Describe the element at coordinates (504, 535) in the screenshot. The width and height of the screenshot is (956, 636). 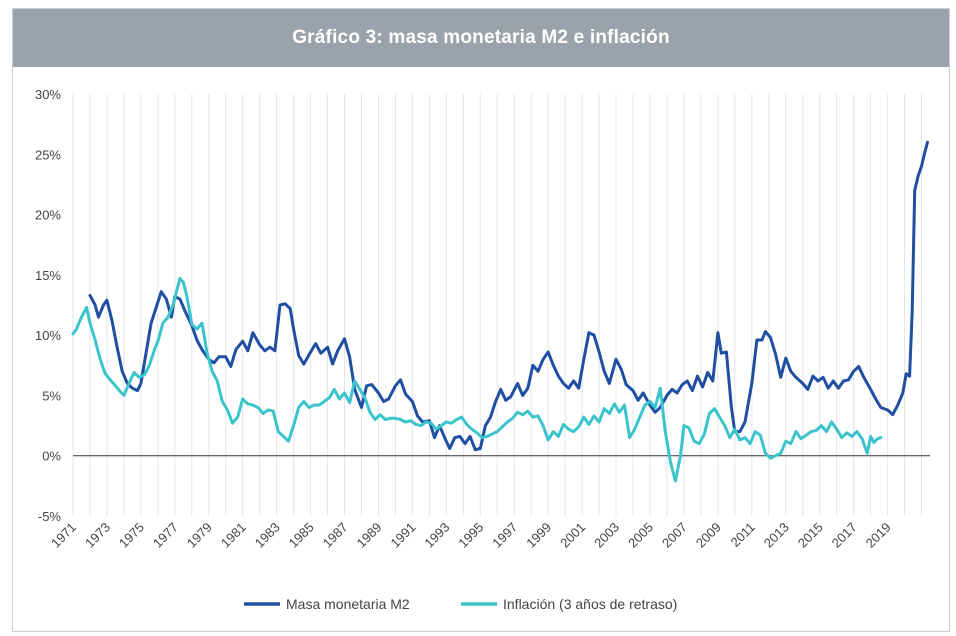
I see `x-tick-label: 1997` at that location.